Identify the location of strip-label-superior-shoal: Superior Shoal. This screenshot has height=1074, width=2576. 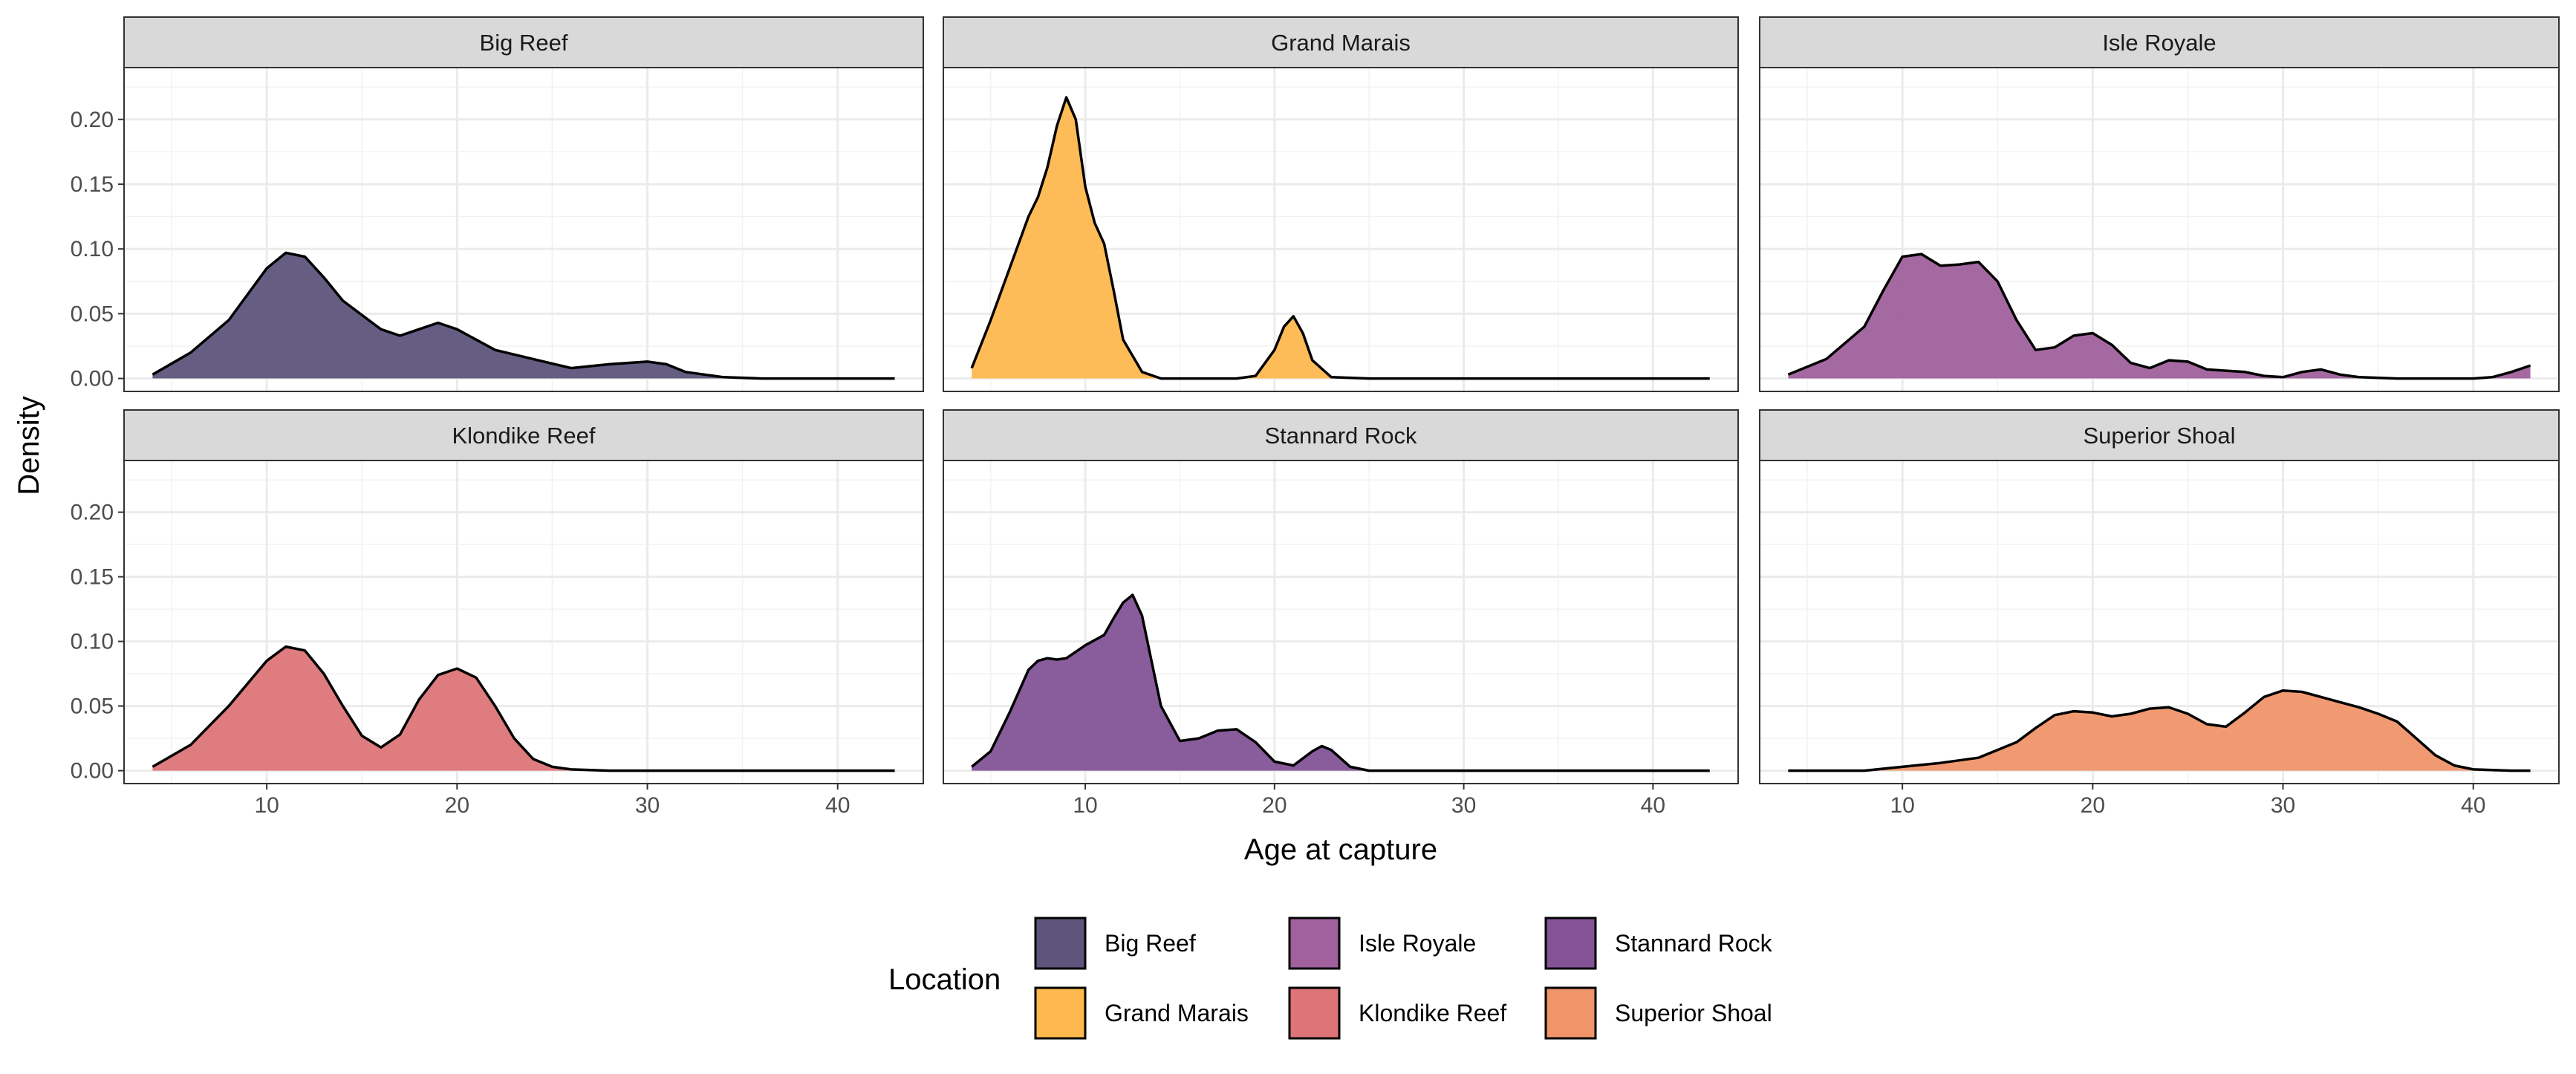
(2159, 436).